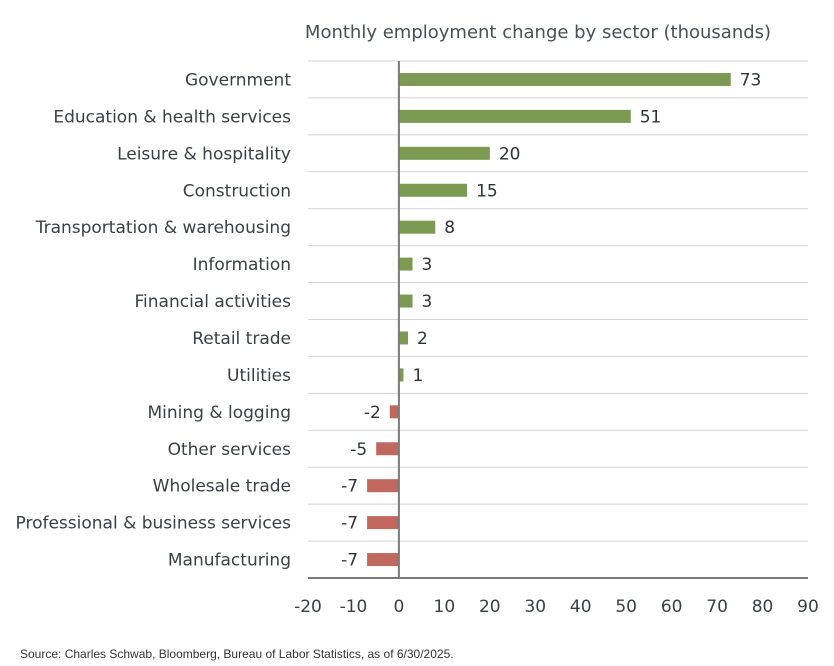  I want to click on value-label: 2, so click(422, 339).